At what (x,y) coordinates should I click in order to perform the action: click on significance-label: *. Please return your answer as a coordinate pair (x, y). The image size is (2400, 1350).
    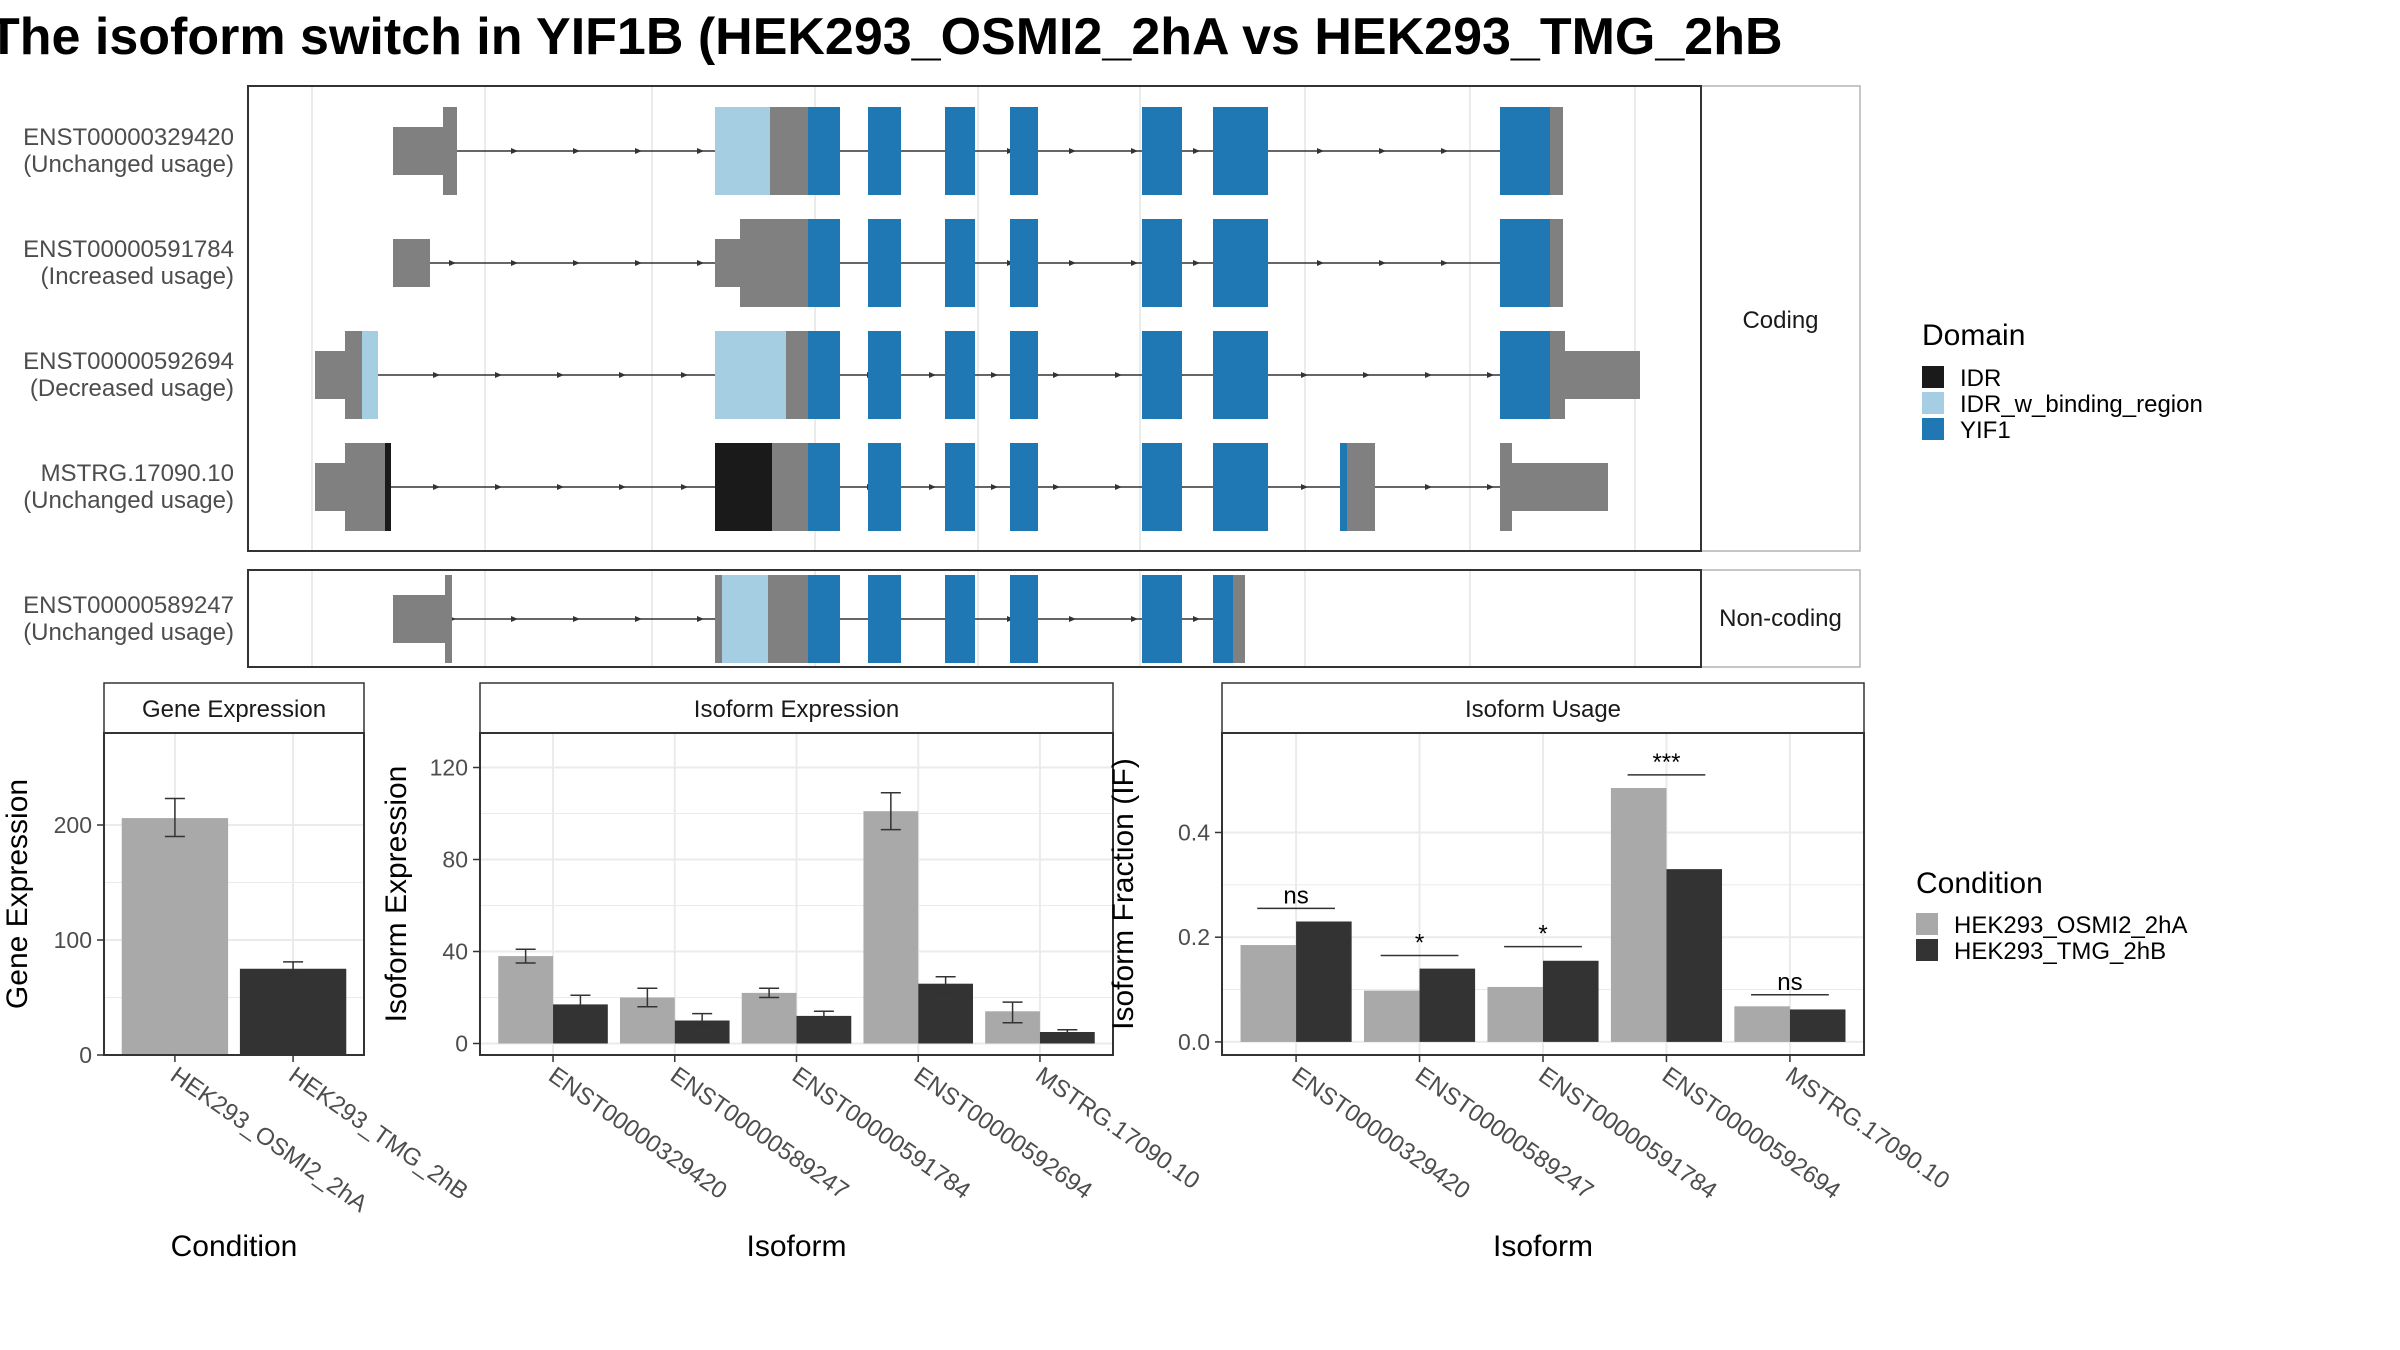
    Looking at the image, I should click on (1542, 934).